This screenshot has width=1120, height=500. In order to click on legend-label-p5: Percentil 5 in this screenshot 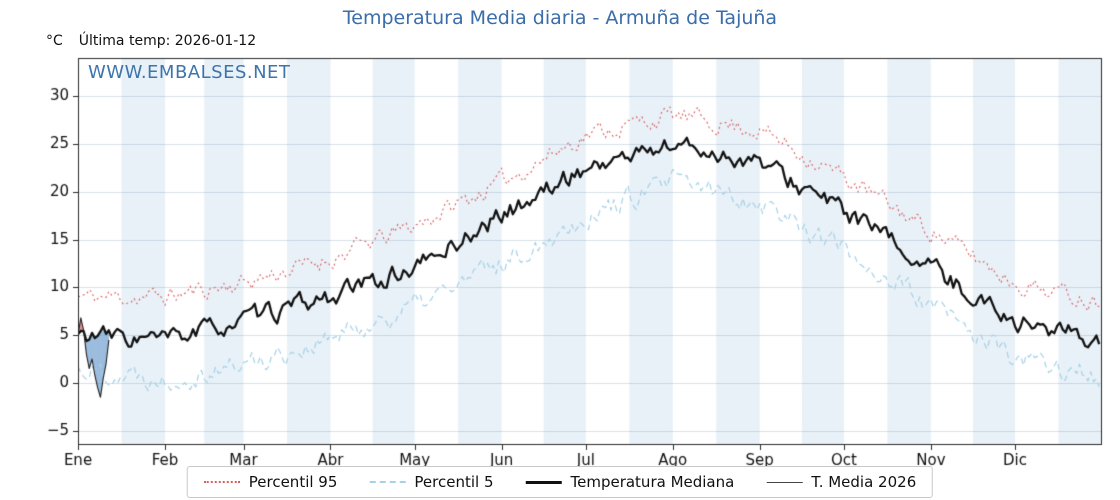, I will do `click(454, 482)`.